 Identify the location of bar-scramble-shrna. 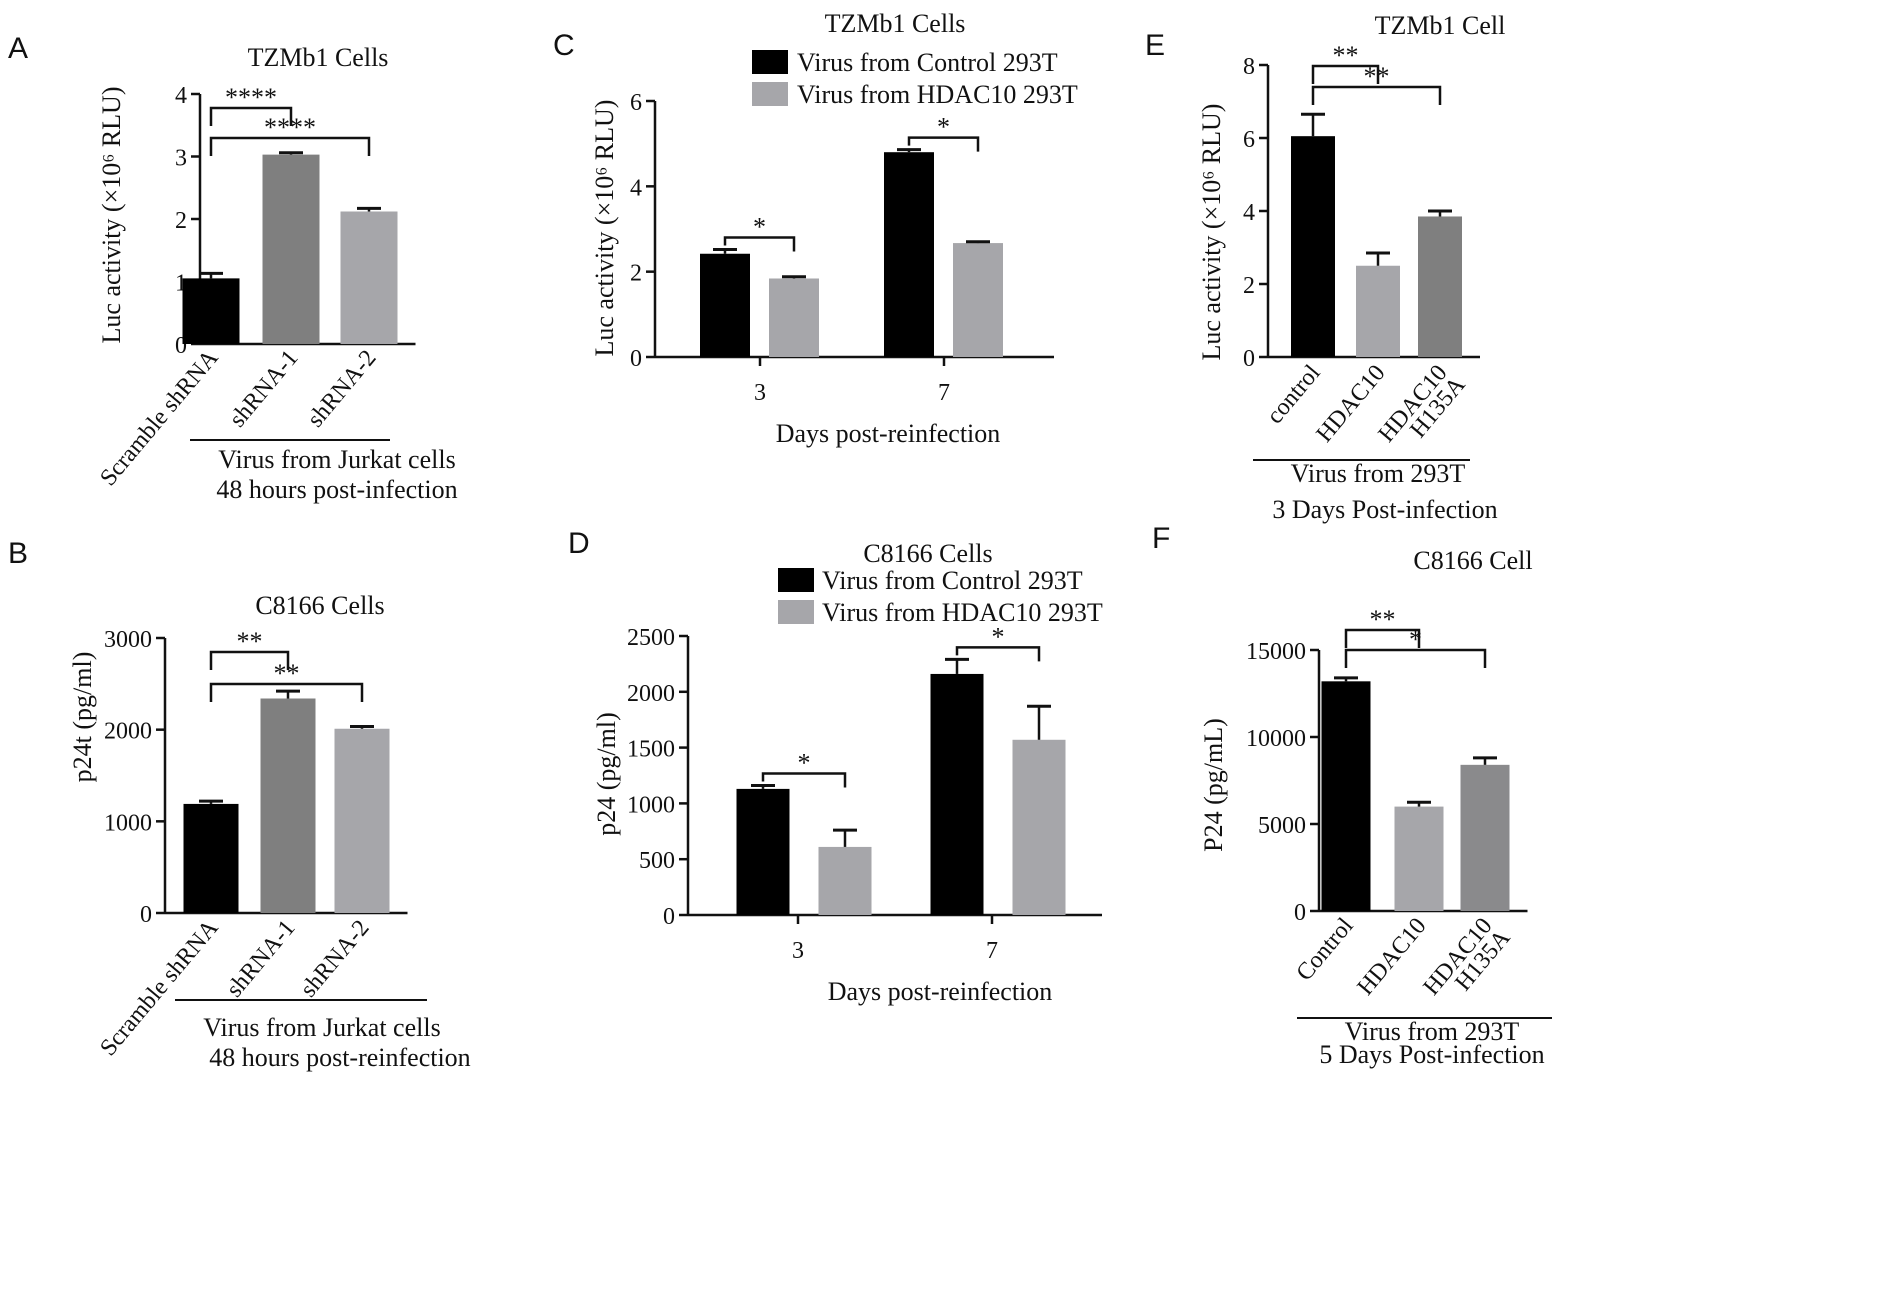
(211, 858).